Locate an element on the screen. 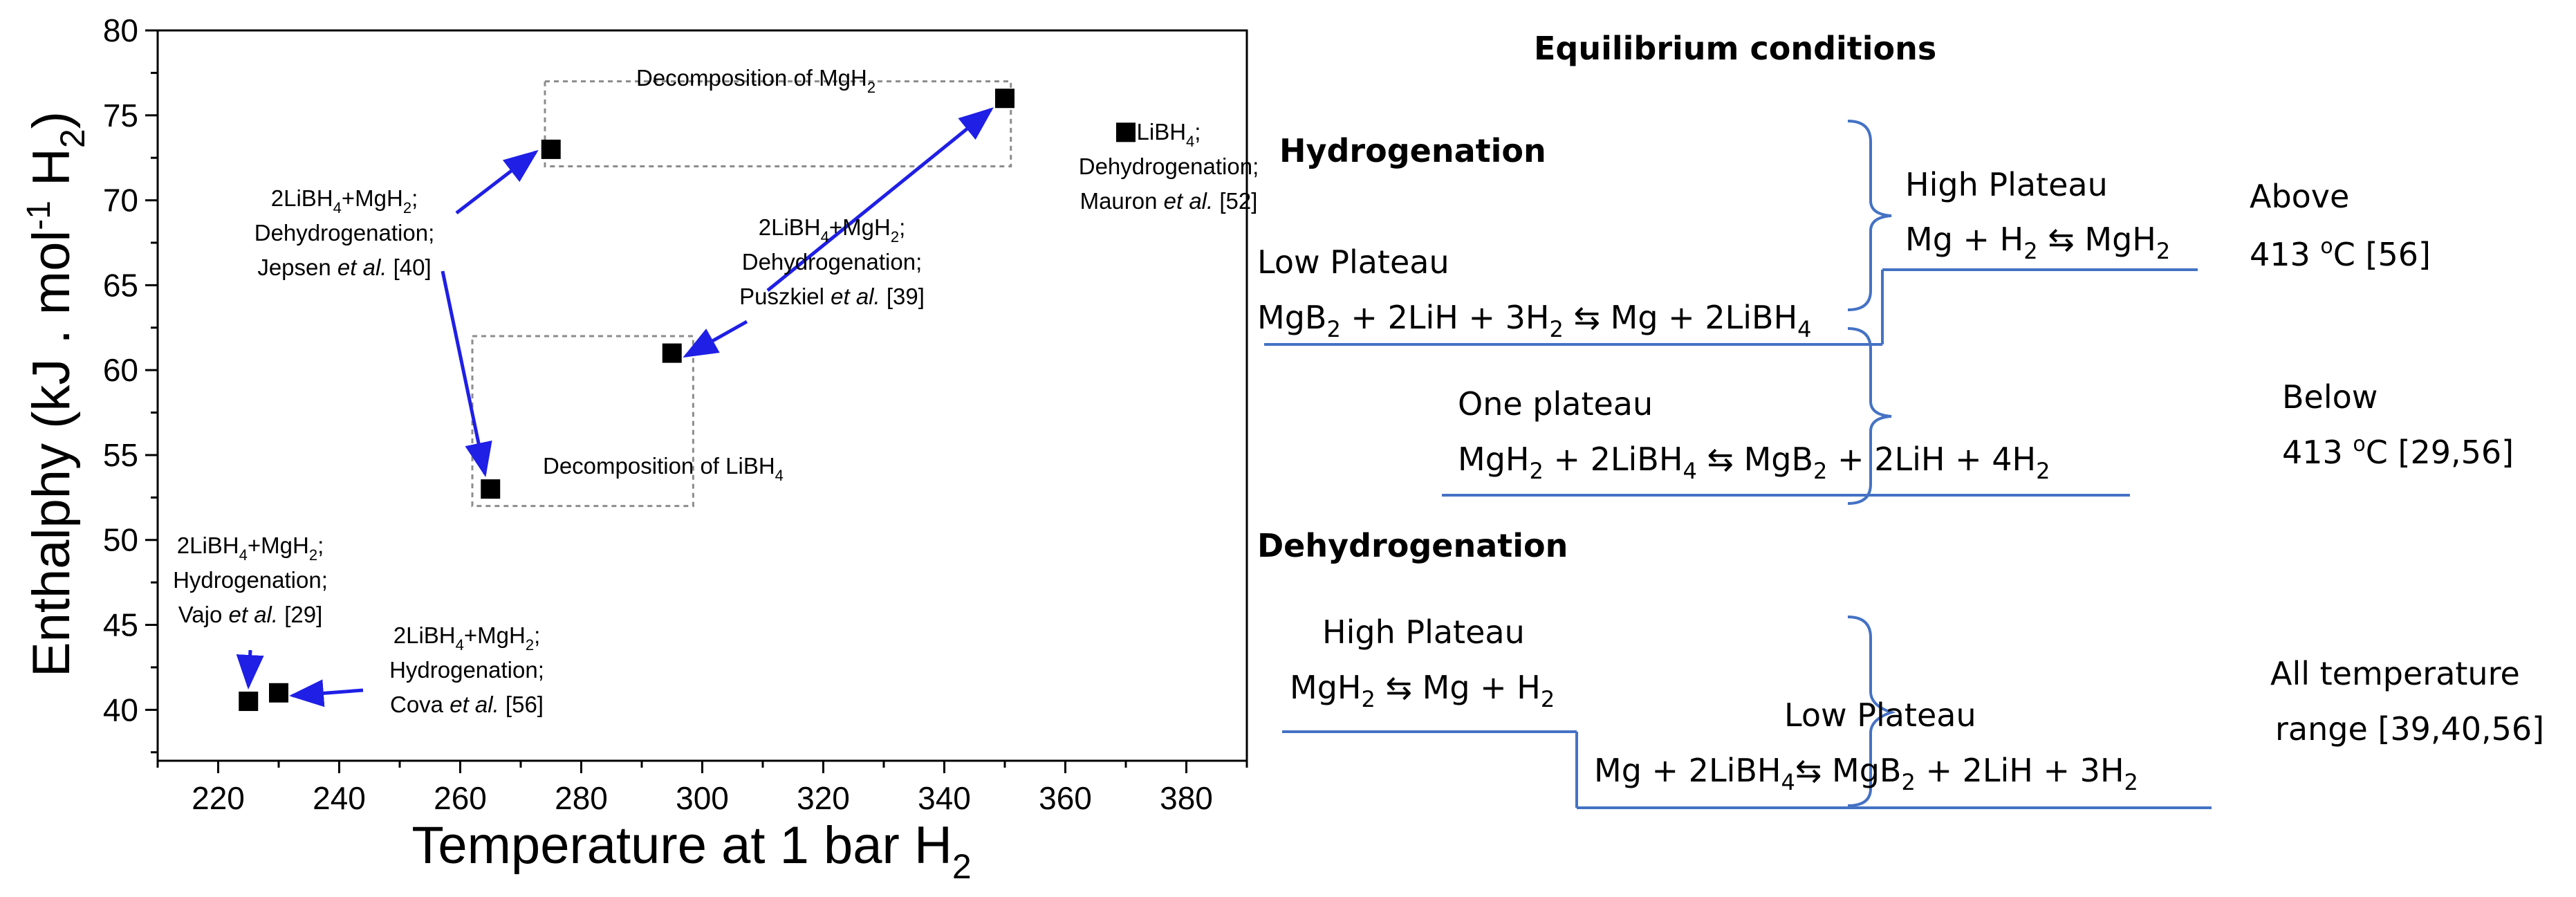 The width and height of the screenshot is (2576, 897). y-tick-labels: 40 45 50 55 60 65 70 75 80 is located at coordinates (121, 370).